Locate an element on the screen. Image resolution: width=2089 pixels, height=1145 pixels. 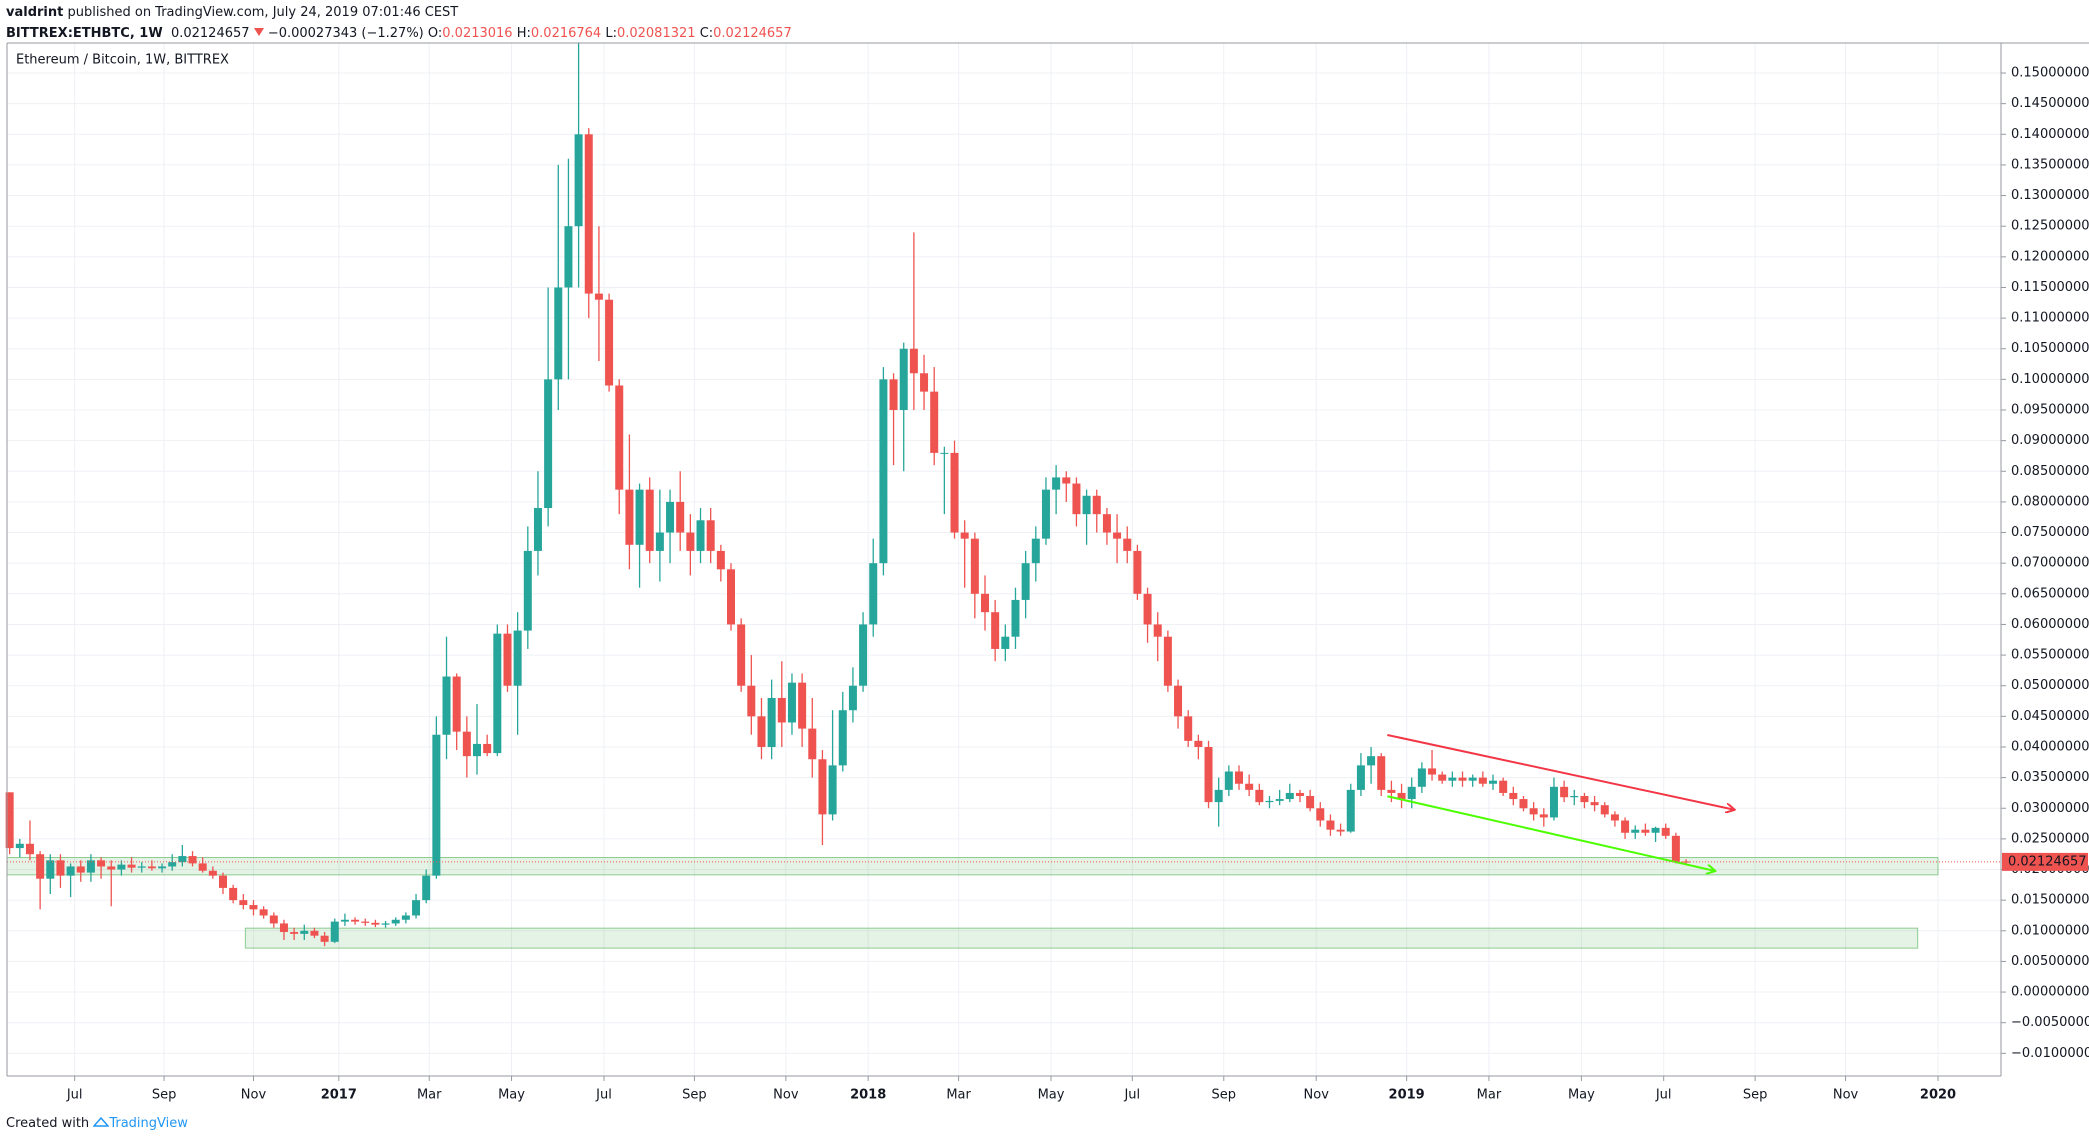
high-value: 0.0216764 is located at coordinates (566, 33).